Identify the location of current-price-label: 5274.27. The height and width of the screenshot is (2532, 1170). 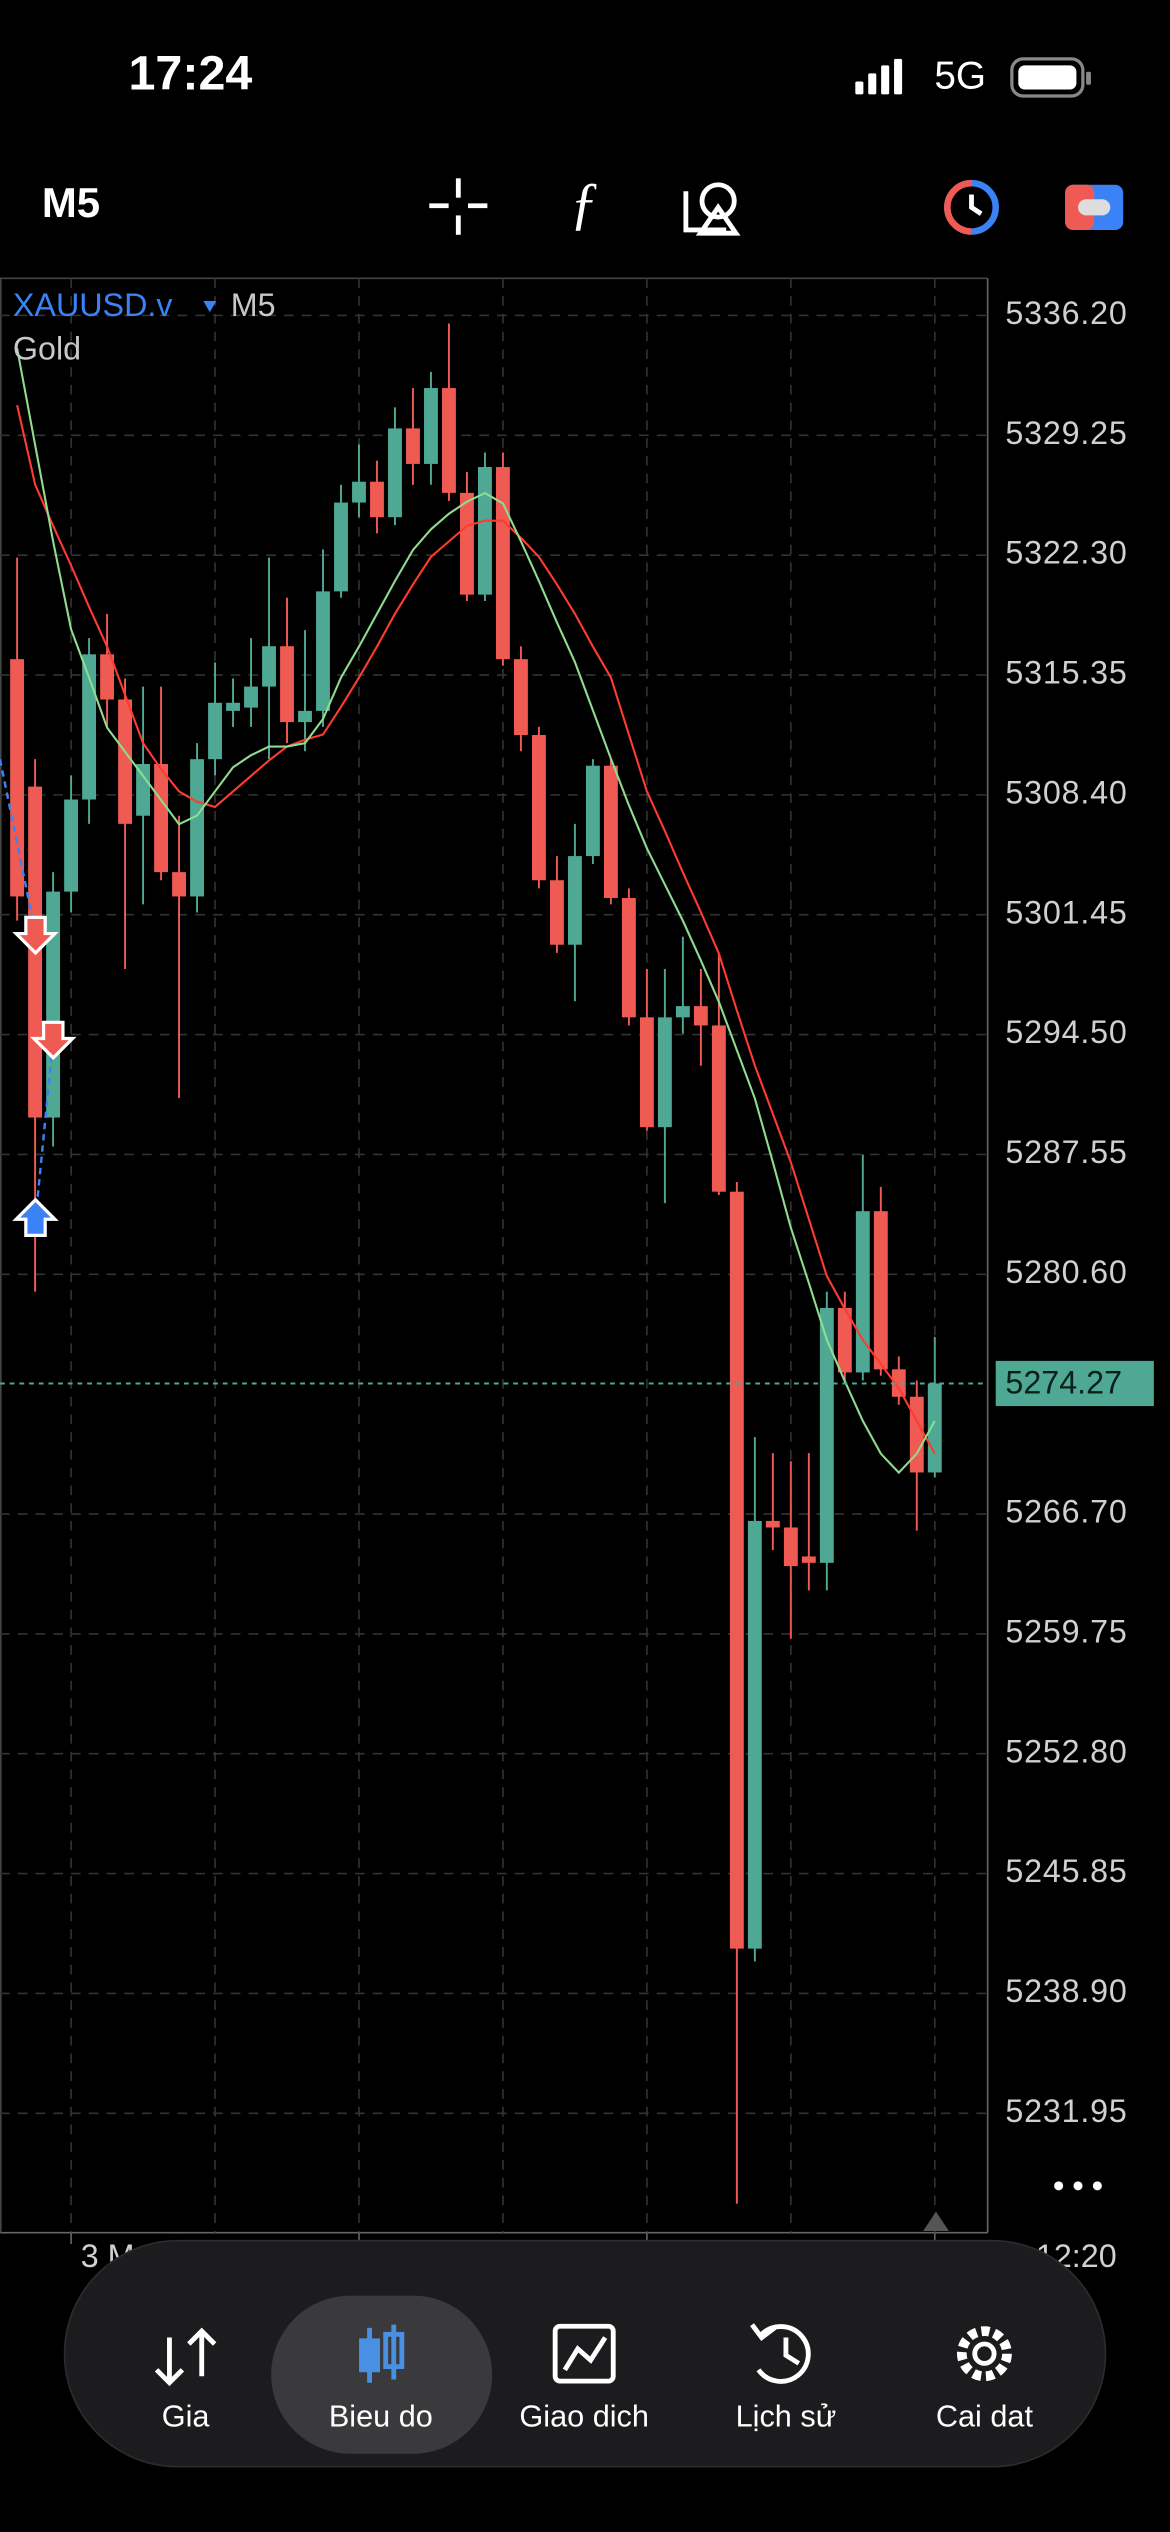
(1063, 1383).